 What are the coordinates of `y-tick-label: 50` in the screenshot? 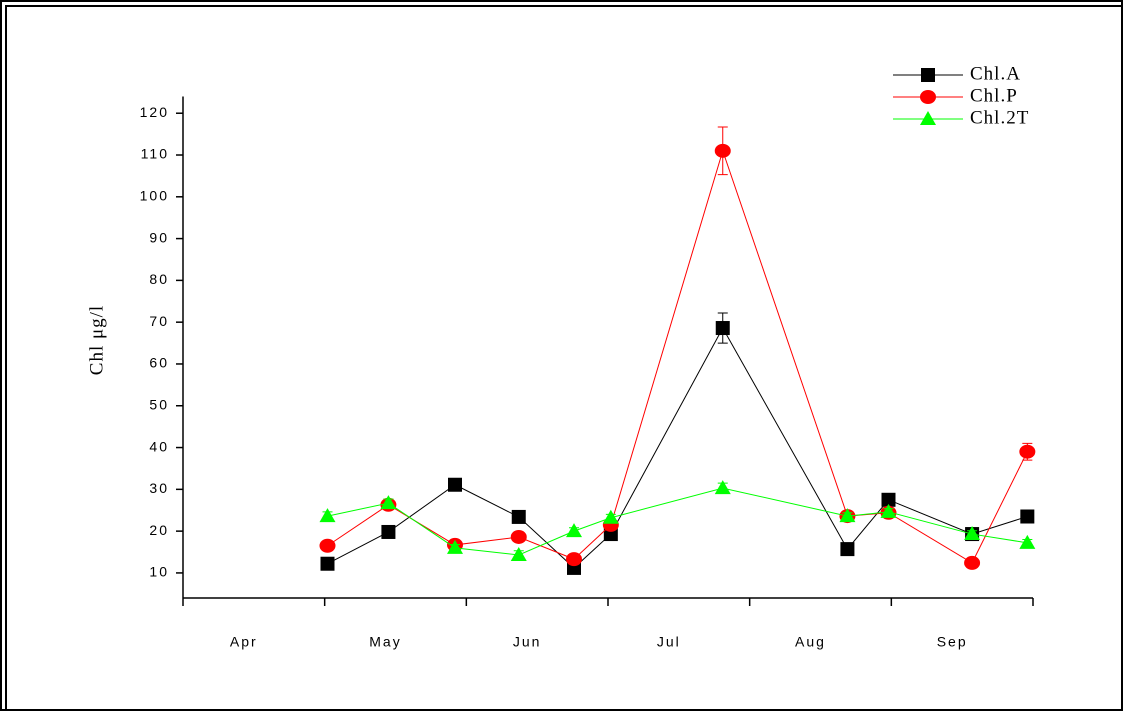 It's located at (159, 404).